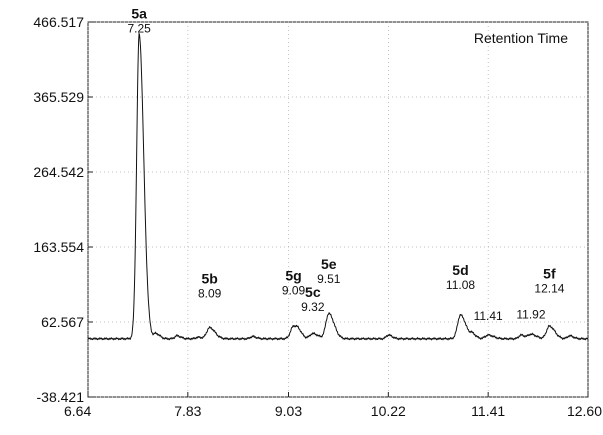 The height and width of the screenshot is (435, 603). What do you see at coordinates (329, 279) in the screenshot?
I see `peak-retention-time: 9.51` at bounding box center [329, 279].